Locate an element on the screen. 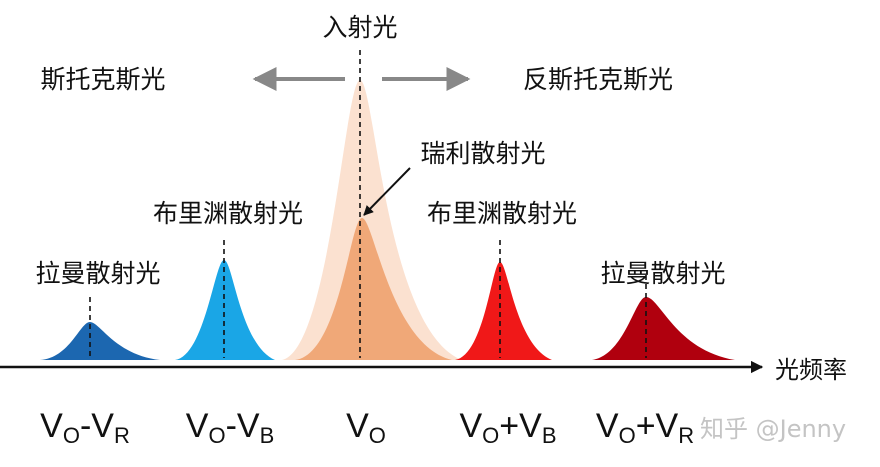 Image resolution: width=880 pixels, height=467 pixels. axis-label: 光频率 is located at coordinates (811, 370).